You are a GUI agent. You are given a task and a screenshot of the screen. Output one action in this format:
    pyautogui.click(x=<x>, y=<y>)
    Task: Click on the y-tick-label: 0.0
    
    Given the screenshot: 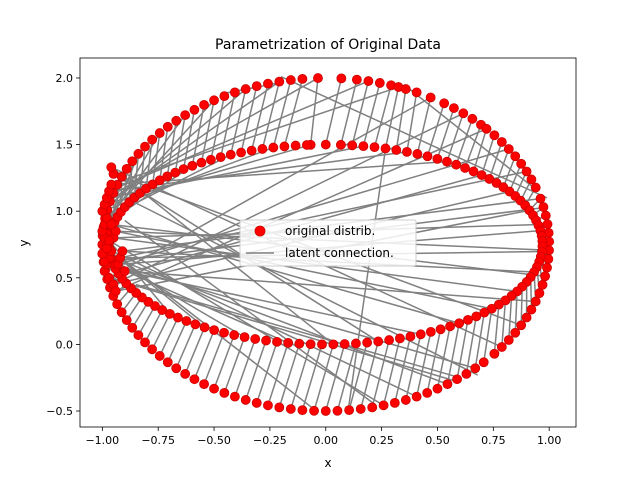 What is the action you would take?
    pyautogui.click(x=65, y=344)
    